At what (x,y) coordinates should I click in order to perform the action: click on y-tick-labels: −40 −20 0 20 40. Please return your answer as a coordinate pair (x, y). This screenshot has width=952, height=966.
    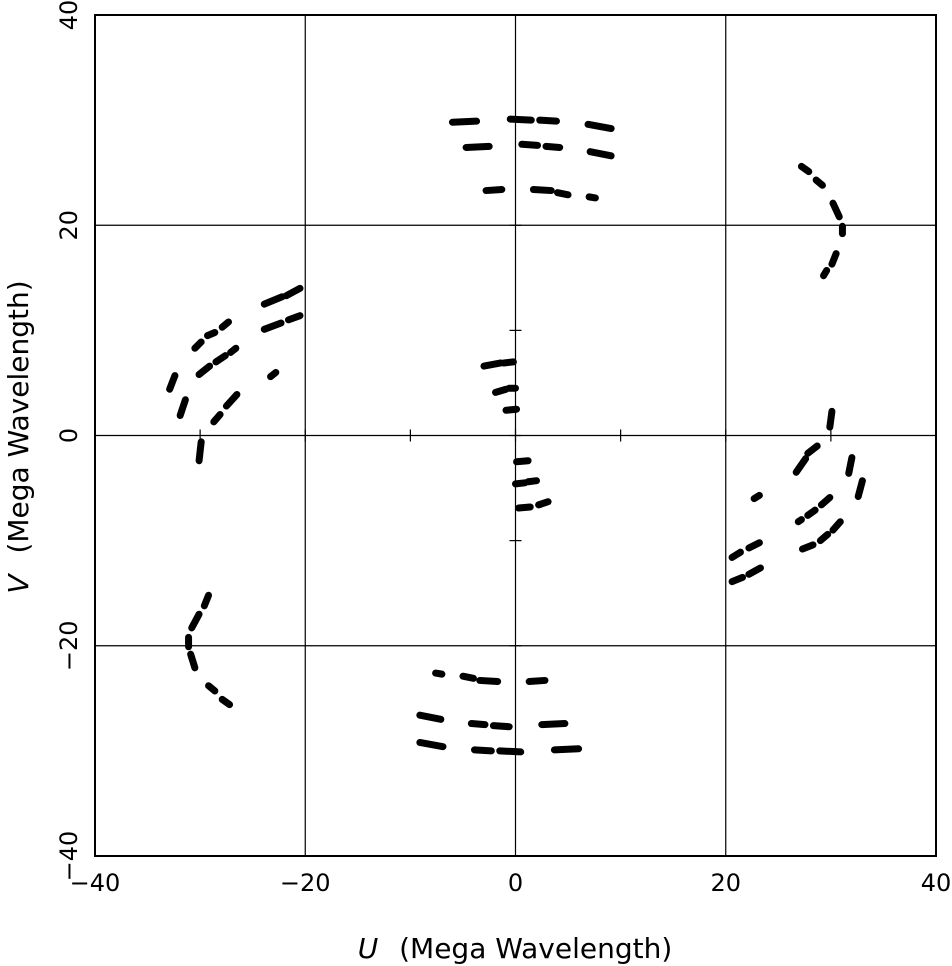
    Looking at the image, I should click on (69, 440).